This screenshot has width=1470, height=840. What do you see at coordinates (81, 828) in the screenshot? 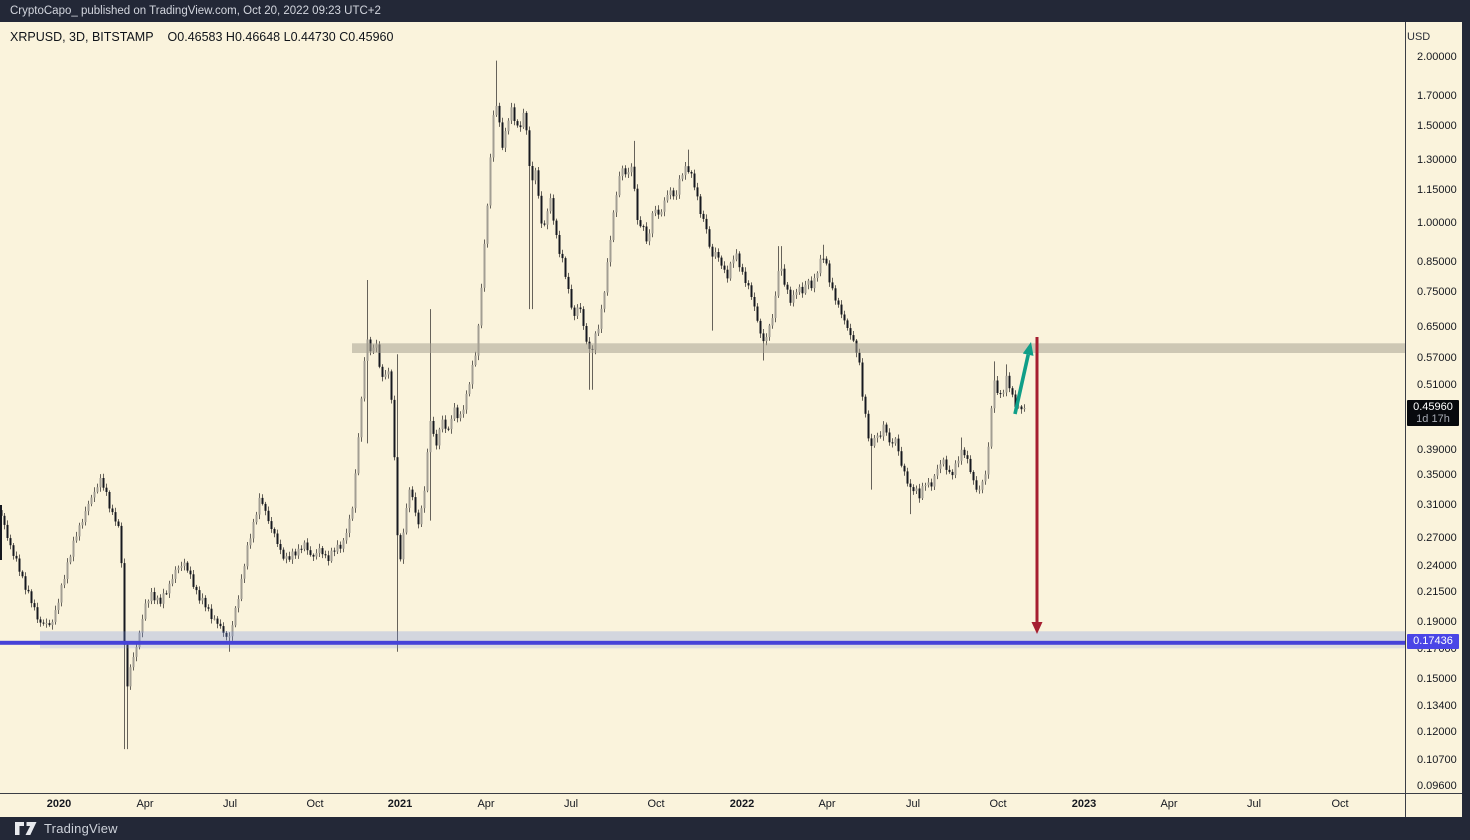
I see `tradingview-brand-text: TradingView` at bounding box center [81, 828].